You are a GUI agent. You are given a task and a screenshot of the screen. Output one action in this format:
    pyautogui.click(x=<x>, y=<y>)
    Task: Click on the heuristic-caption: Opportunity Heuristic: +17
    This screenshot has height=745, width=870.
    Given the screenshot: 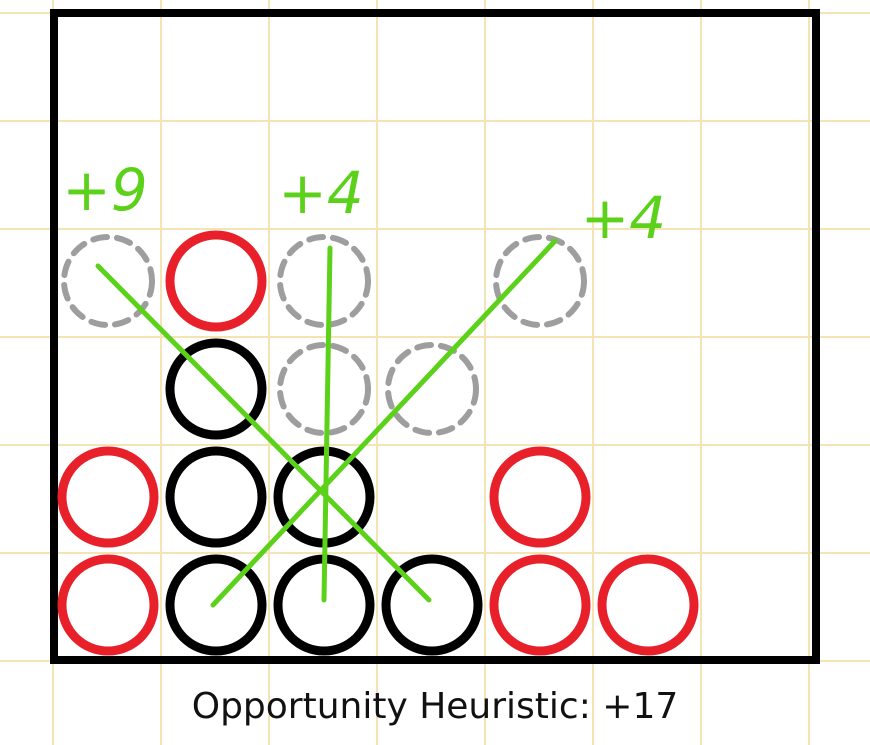 What is the action you would take?
    pyautogui.click(x=435, y=706)
    